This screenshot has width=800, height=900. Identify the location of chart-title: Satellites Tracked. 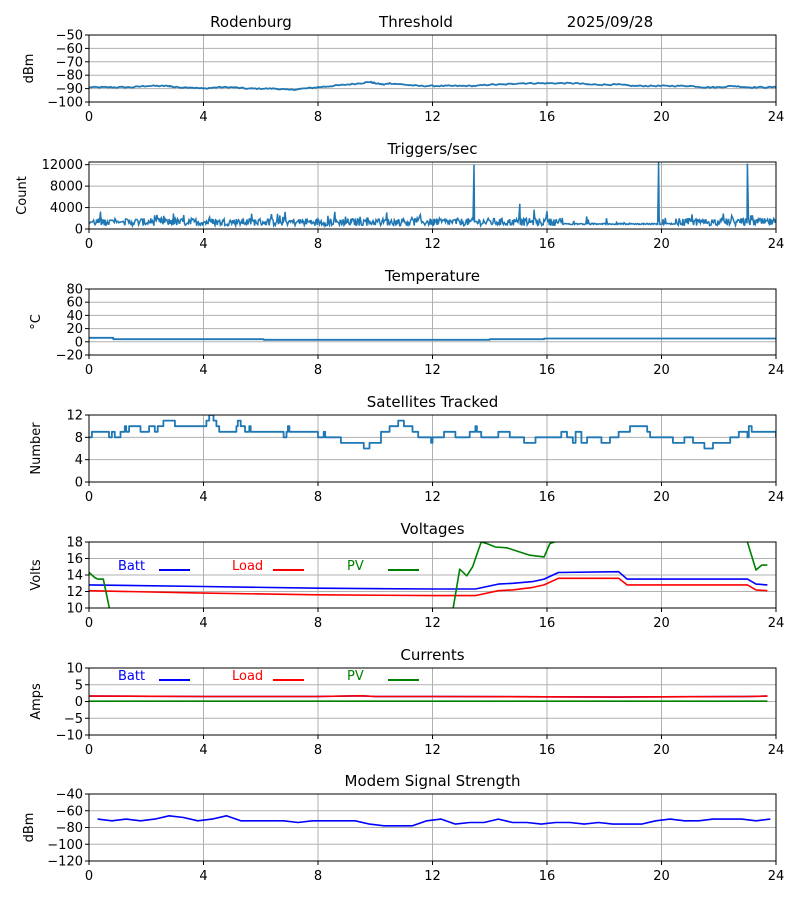
(432, 402).